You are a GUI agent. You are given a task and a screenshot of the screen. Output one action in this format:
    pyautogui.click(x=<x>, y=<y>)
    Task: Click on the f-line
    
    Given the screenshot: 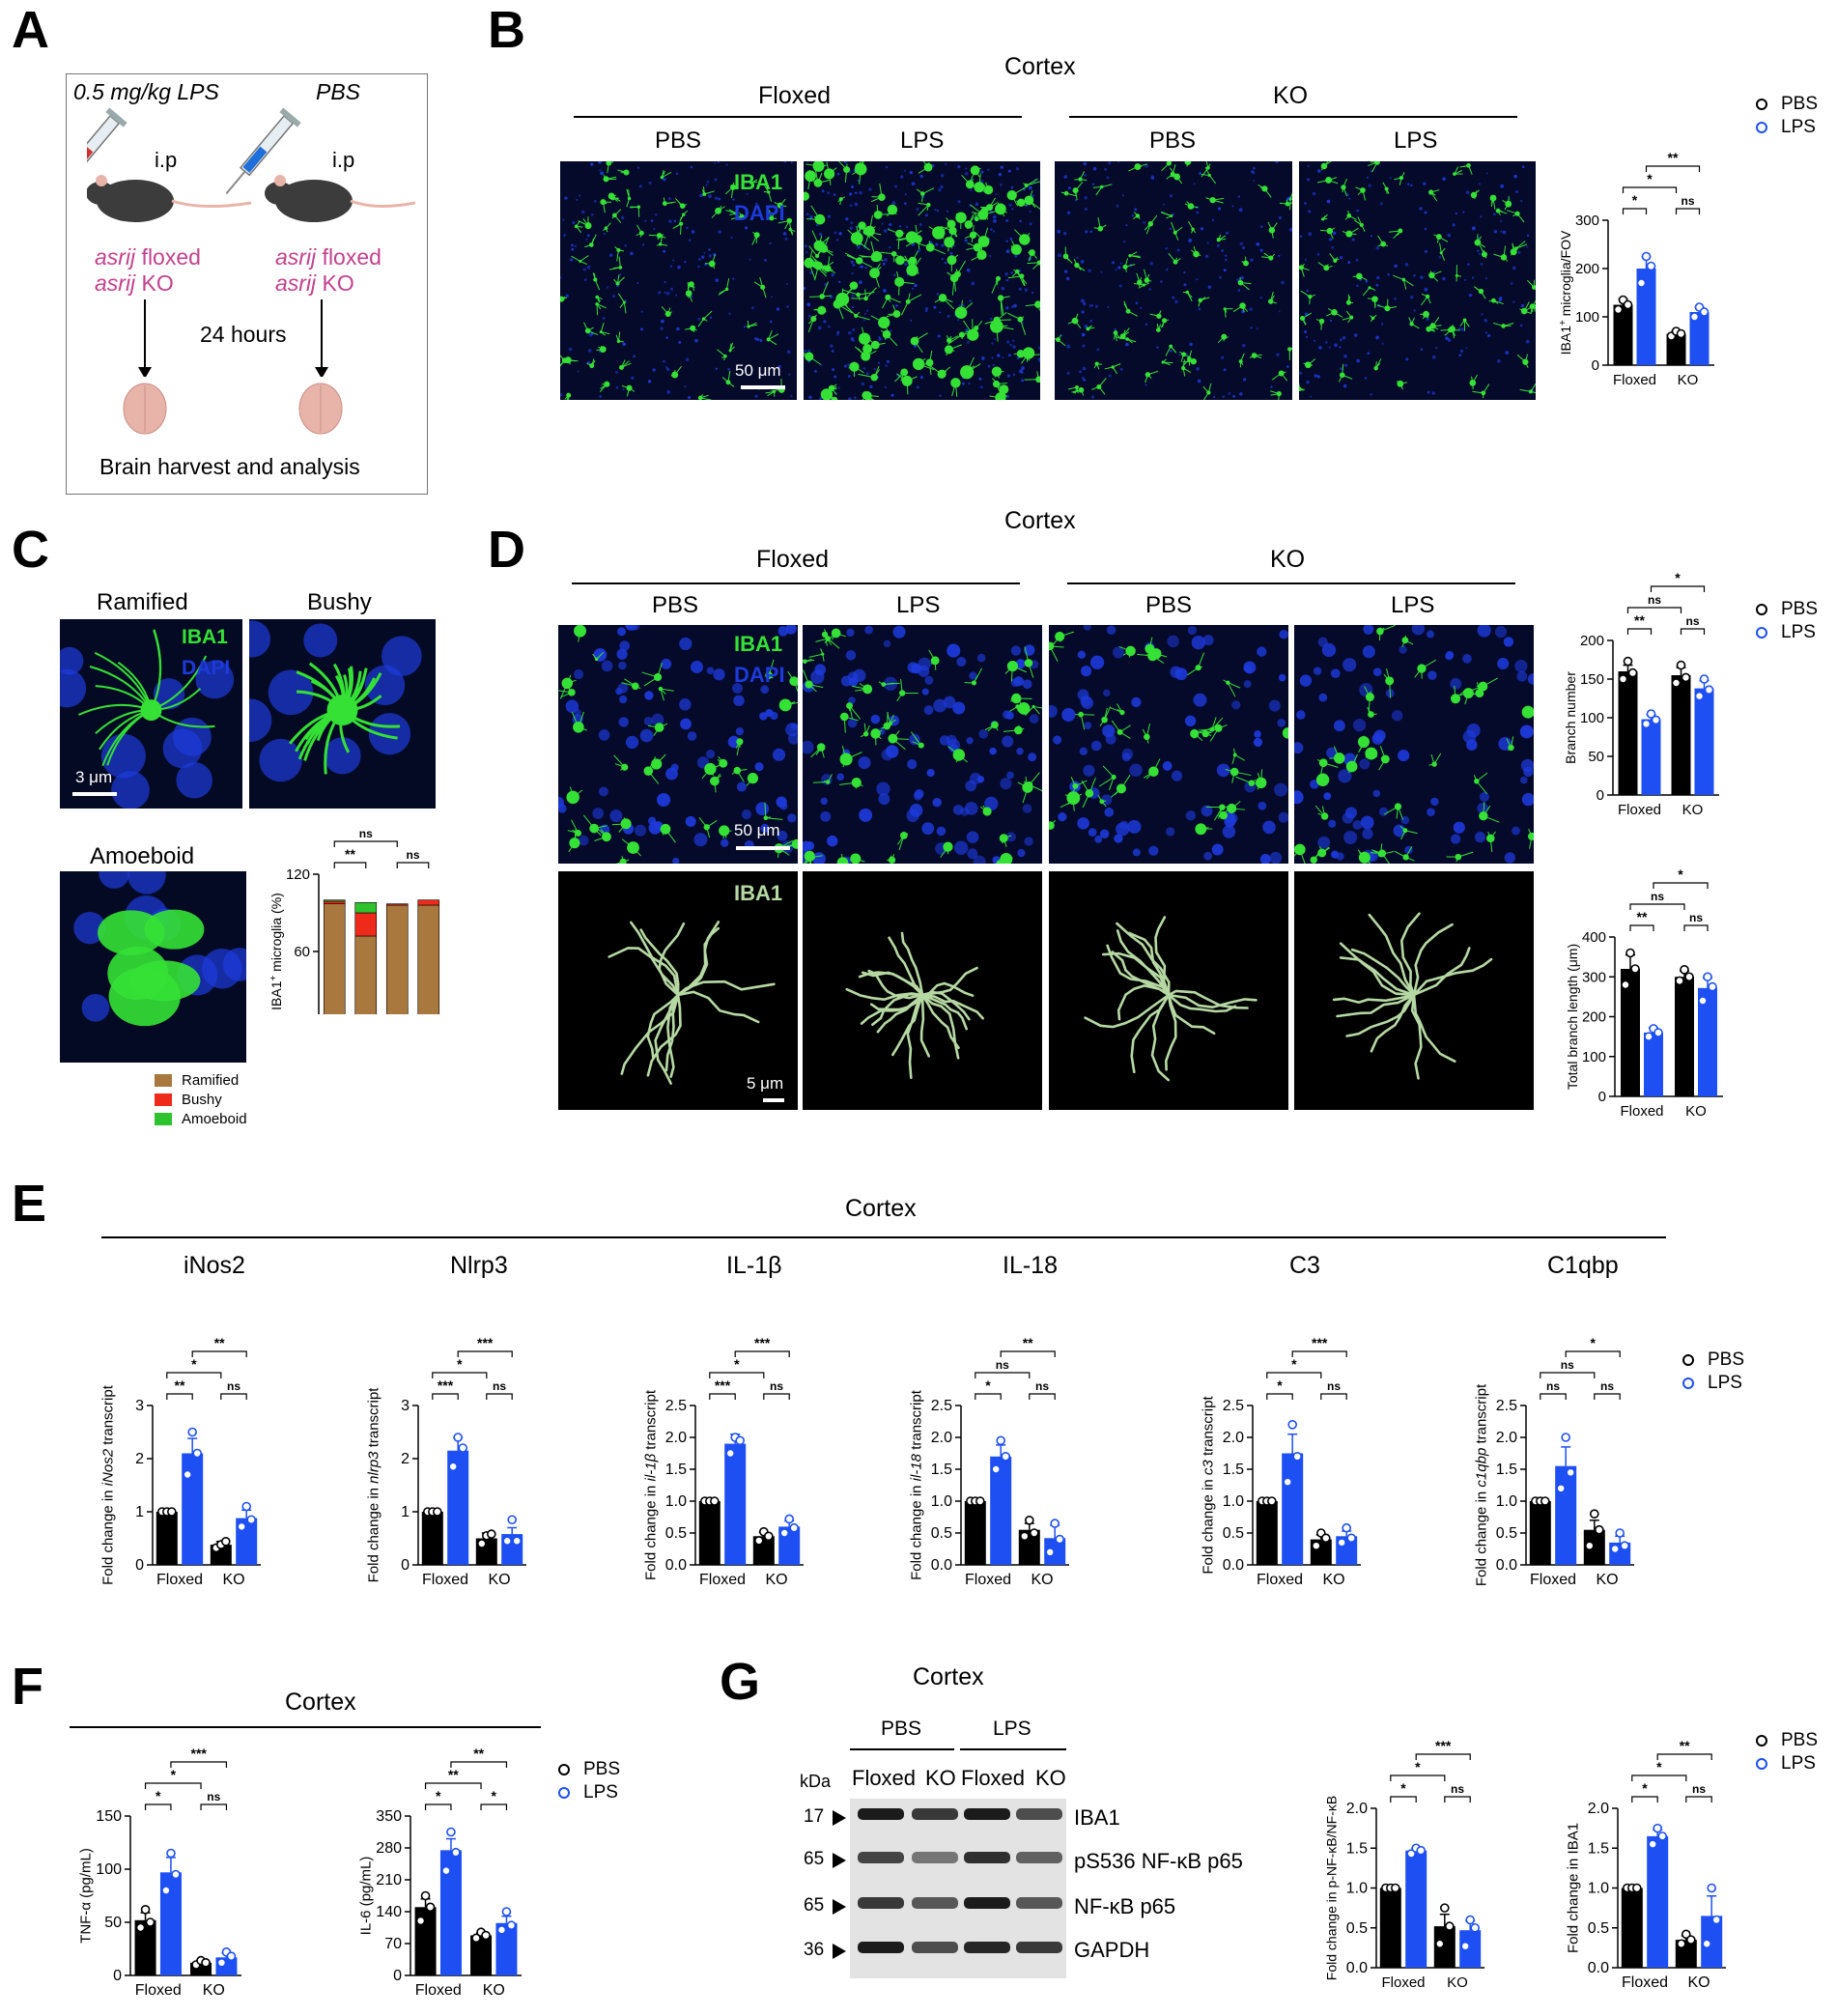 What is the action you would take?
    pyautogui.click(x=305, y=1727)
    